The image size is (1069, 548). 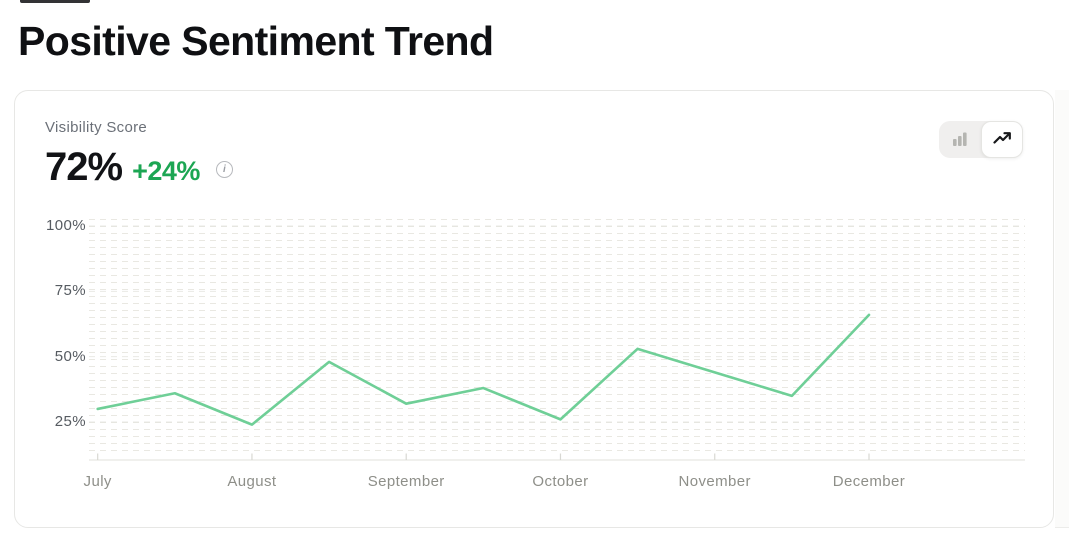 What do you see at coordinates (1062, 309) in the screenshot?
I see `card-right-gap` at bounding box center [1062, 309].